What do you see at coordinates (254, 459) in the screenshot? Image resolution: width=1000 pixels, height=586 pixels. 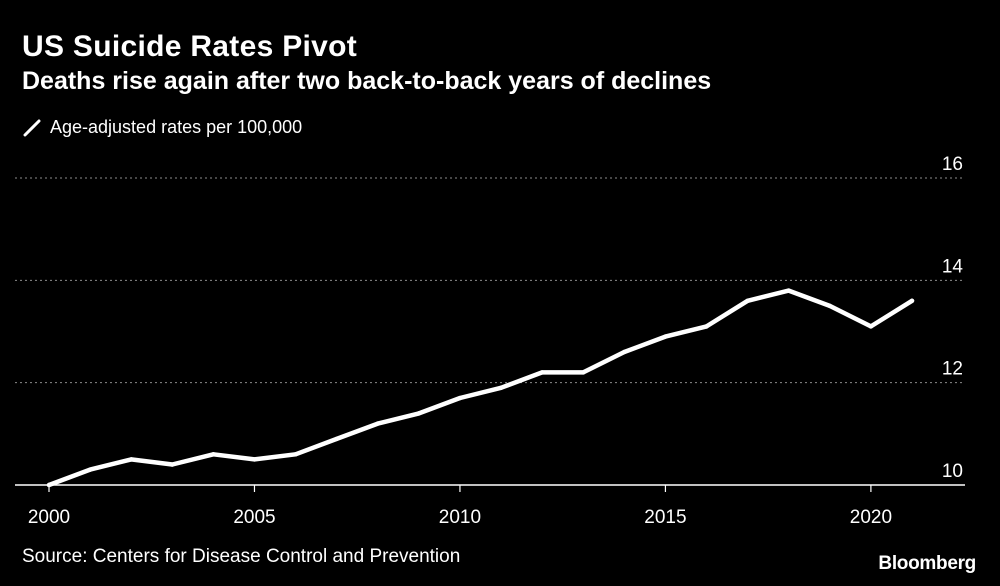 I see `data-point-2005` at bounding box center [254, 459].